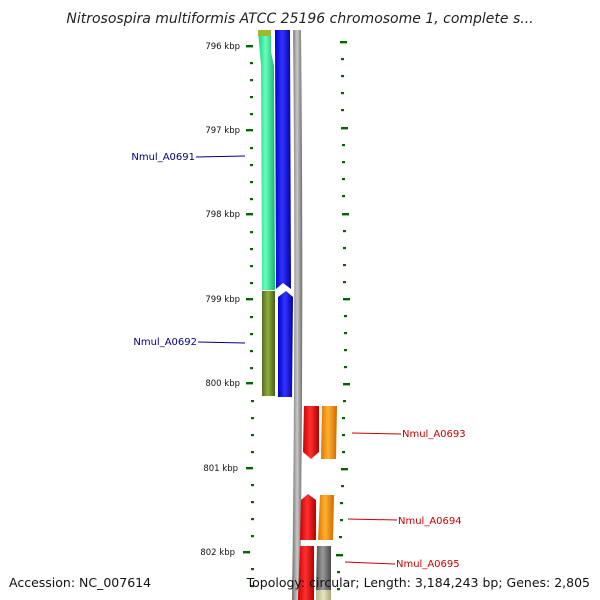 The width and height of the screenshot is (600, 600). Describe the element at coordinates (220, 469) in the screenshot. I see `ruler-label: 801 kbp` at that location.